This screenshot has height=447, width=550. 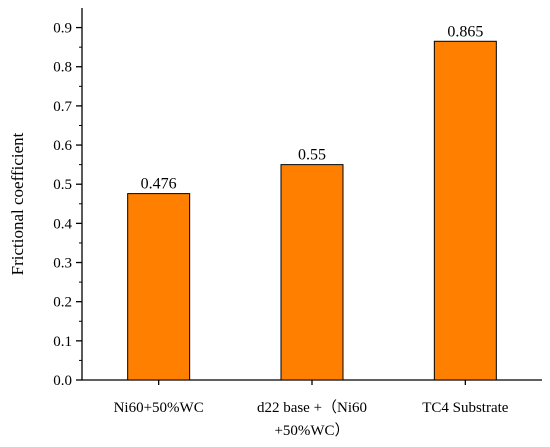 I want to click on y-tick-label: 0.7, so click(x=62, y=107).